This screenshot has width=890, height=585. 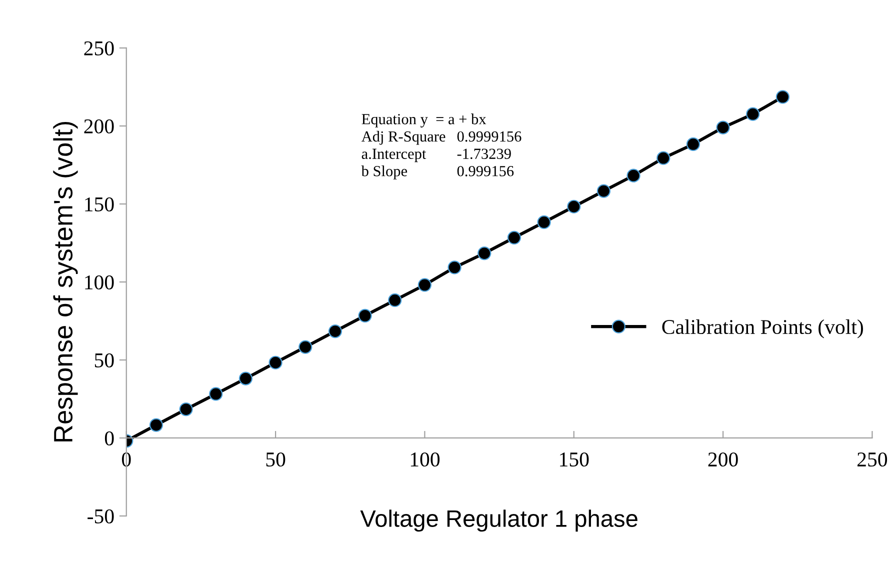 I want to click on y-tick-label: 50, so click(x=104, y=360).